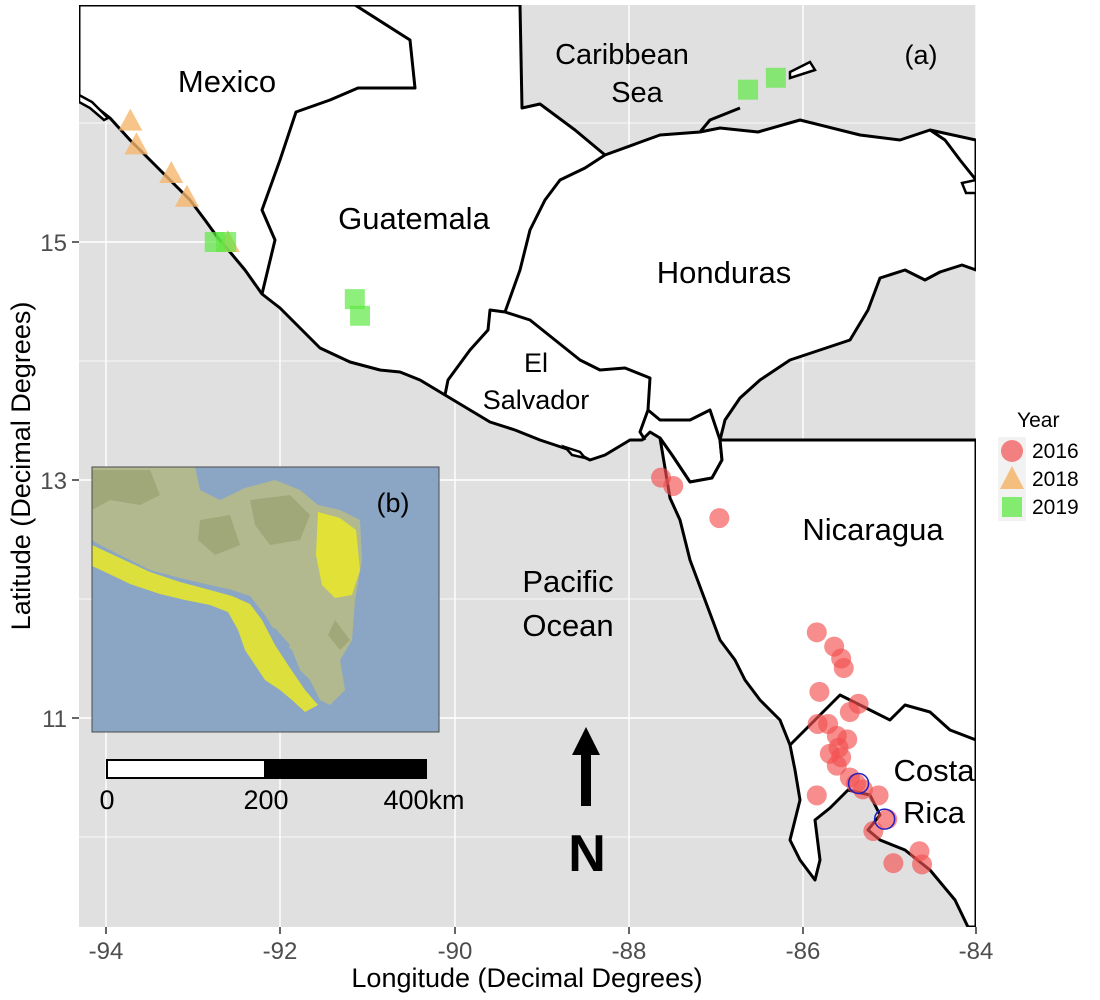 The height and width of the screenshot is (1000, 1100). What do you see at coordinates (935, 770) in the screenshot?
I see `label-costa: Costa` at bounding box center [935, 770].